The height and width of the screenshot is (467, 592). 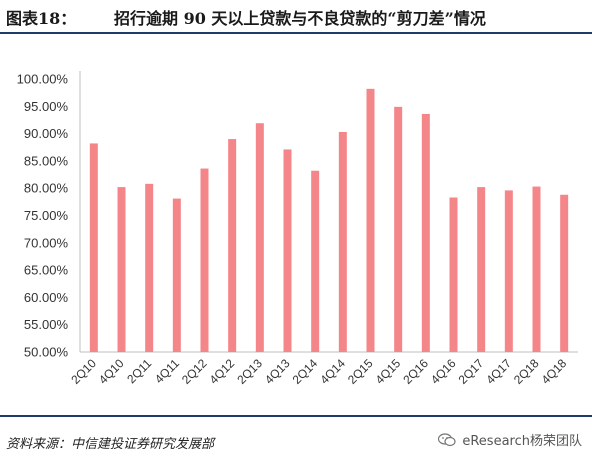 I want to click on y-tick-label: 55.00%, so click(x=46, y=324).